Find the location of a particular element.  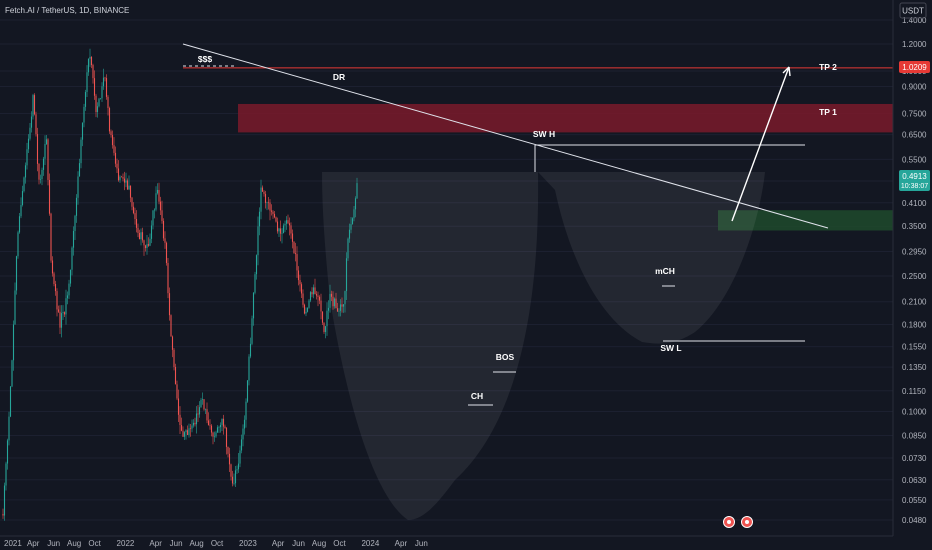

time-axis is located at coordinates (466, 543).